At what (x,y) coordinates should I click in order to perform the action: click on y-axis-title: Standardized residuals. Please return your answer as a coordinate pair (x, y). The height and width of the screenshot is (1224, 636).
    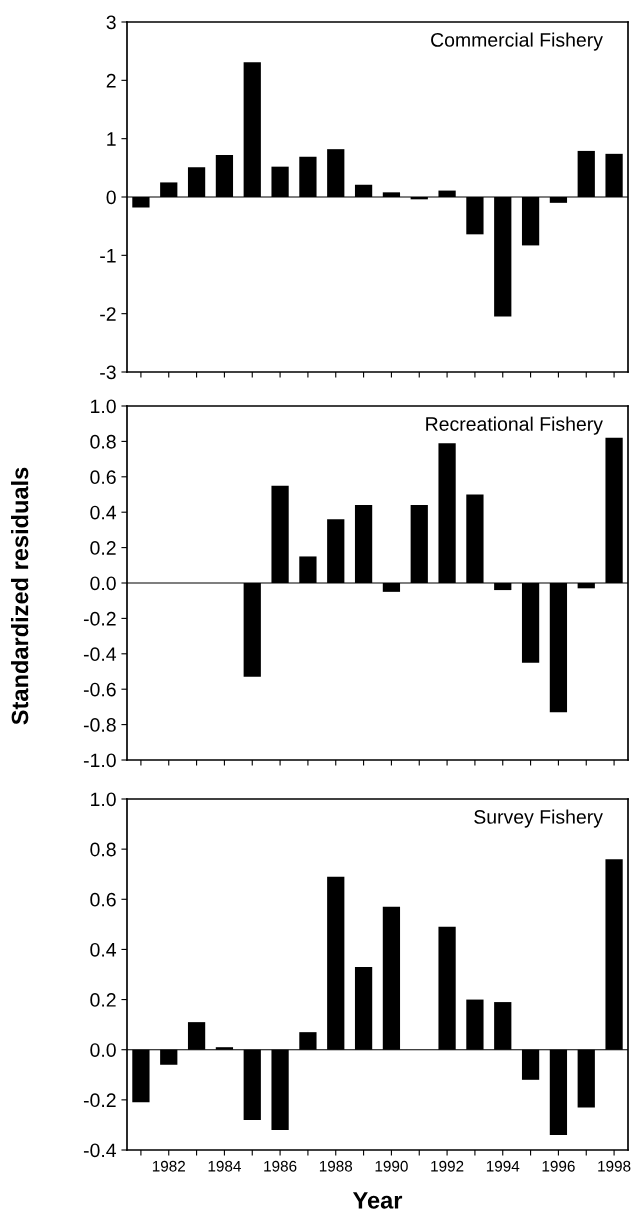
    Looking at the image, I should click on (20, 596).